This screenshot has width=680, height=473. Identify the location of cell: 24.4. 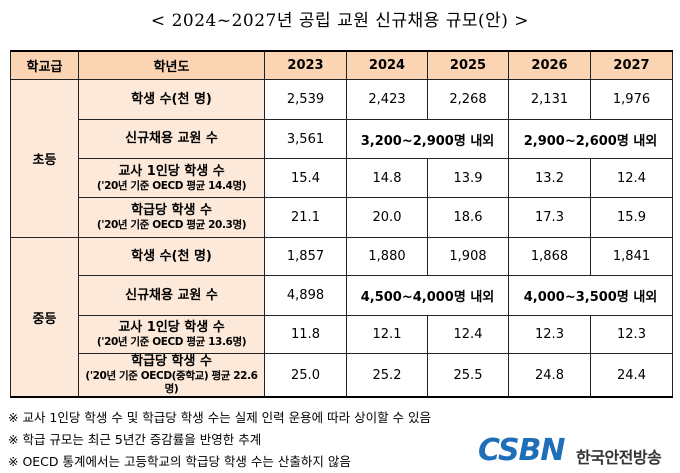
(631, 375).